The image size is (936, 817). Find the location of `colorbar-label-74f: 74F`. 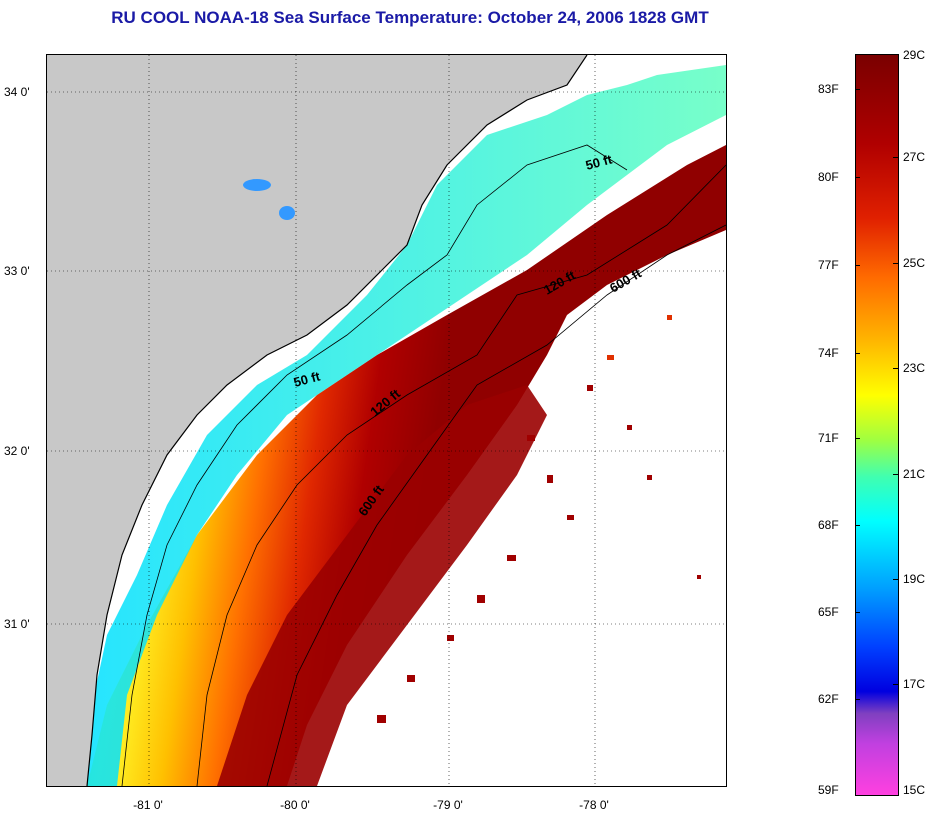

colorbar-label-74f: 74F is located at coordinates (828, 353).